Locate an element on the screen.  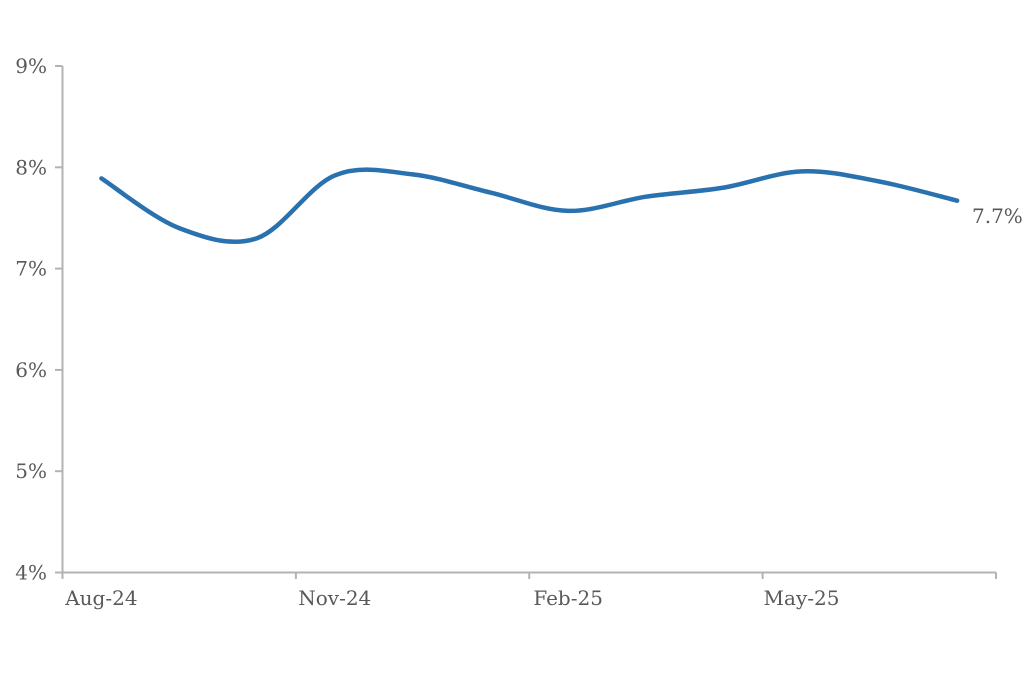
x-axis-tick-labels: Aug-24 Nov-24 Feb-25 May-25 is located at coordinates (451, 598).